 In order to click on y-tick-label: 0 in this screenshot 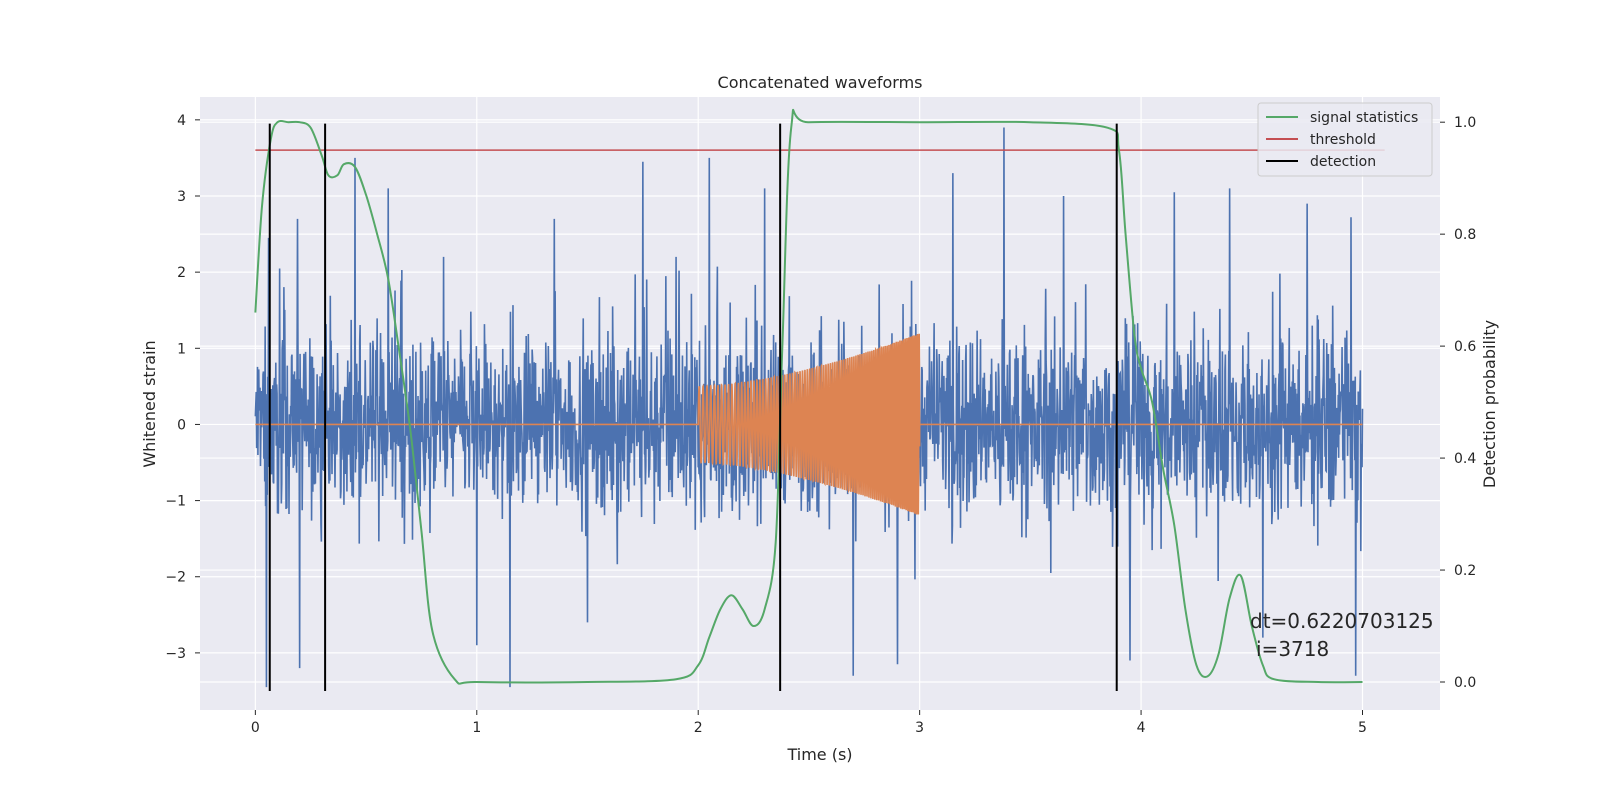, I will do `click(181, 425)`.